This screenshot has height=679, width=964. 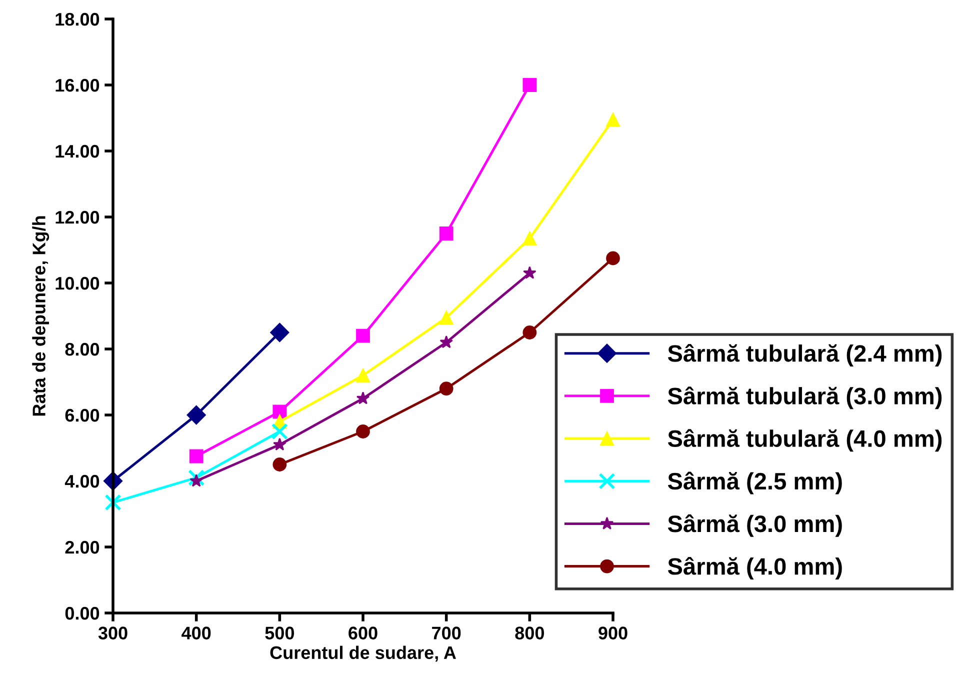 I want to click on x-tick-label: 700, so click(x=446, y=633).